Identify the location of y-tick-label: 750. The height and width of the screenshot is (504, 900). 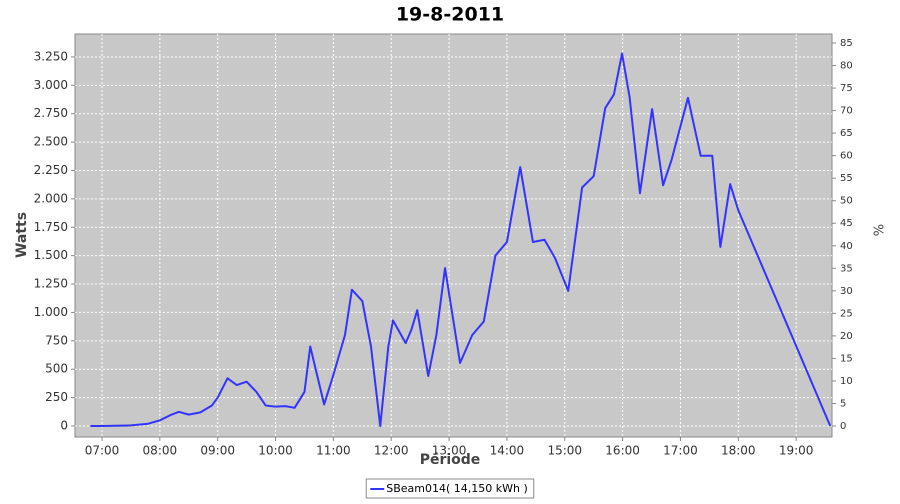
(56, 340).